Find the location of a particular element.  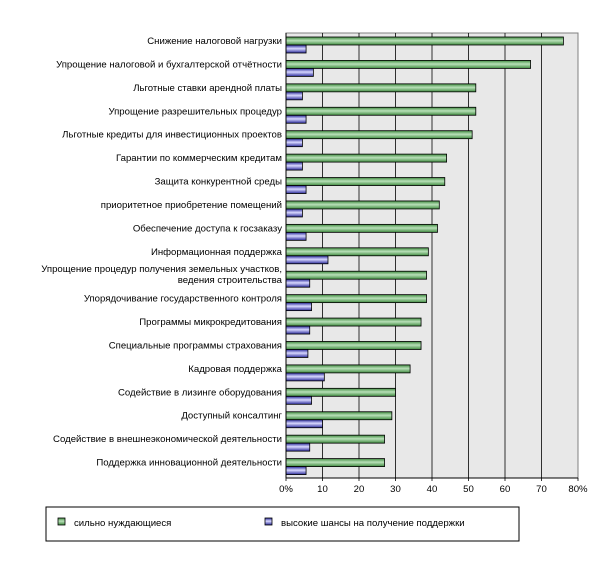

category-label: Защита конкурентной среды is located at coordinates (218, 182).